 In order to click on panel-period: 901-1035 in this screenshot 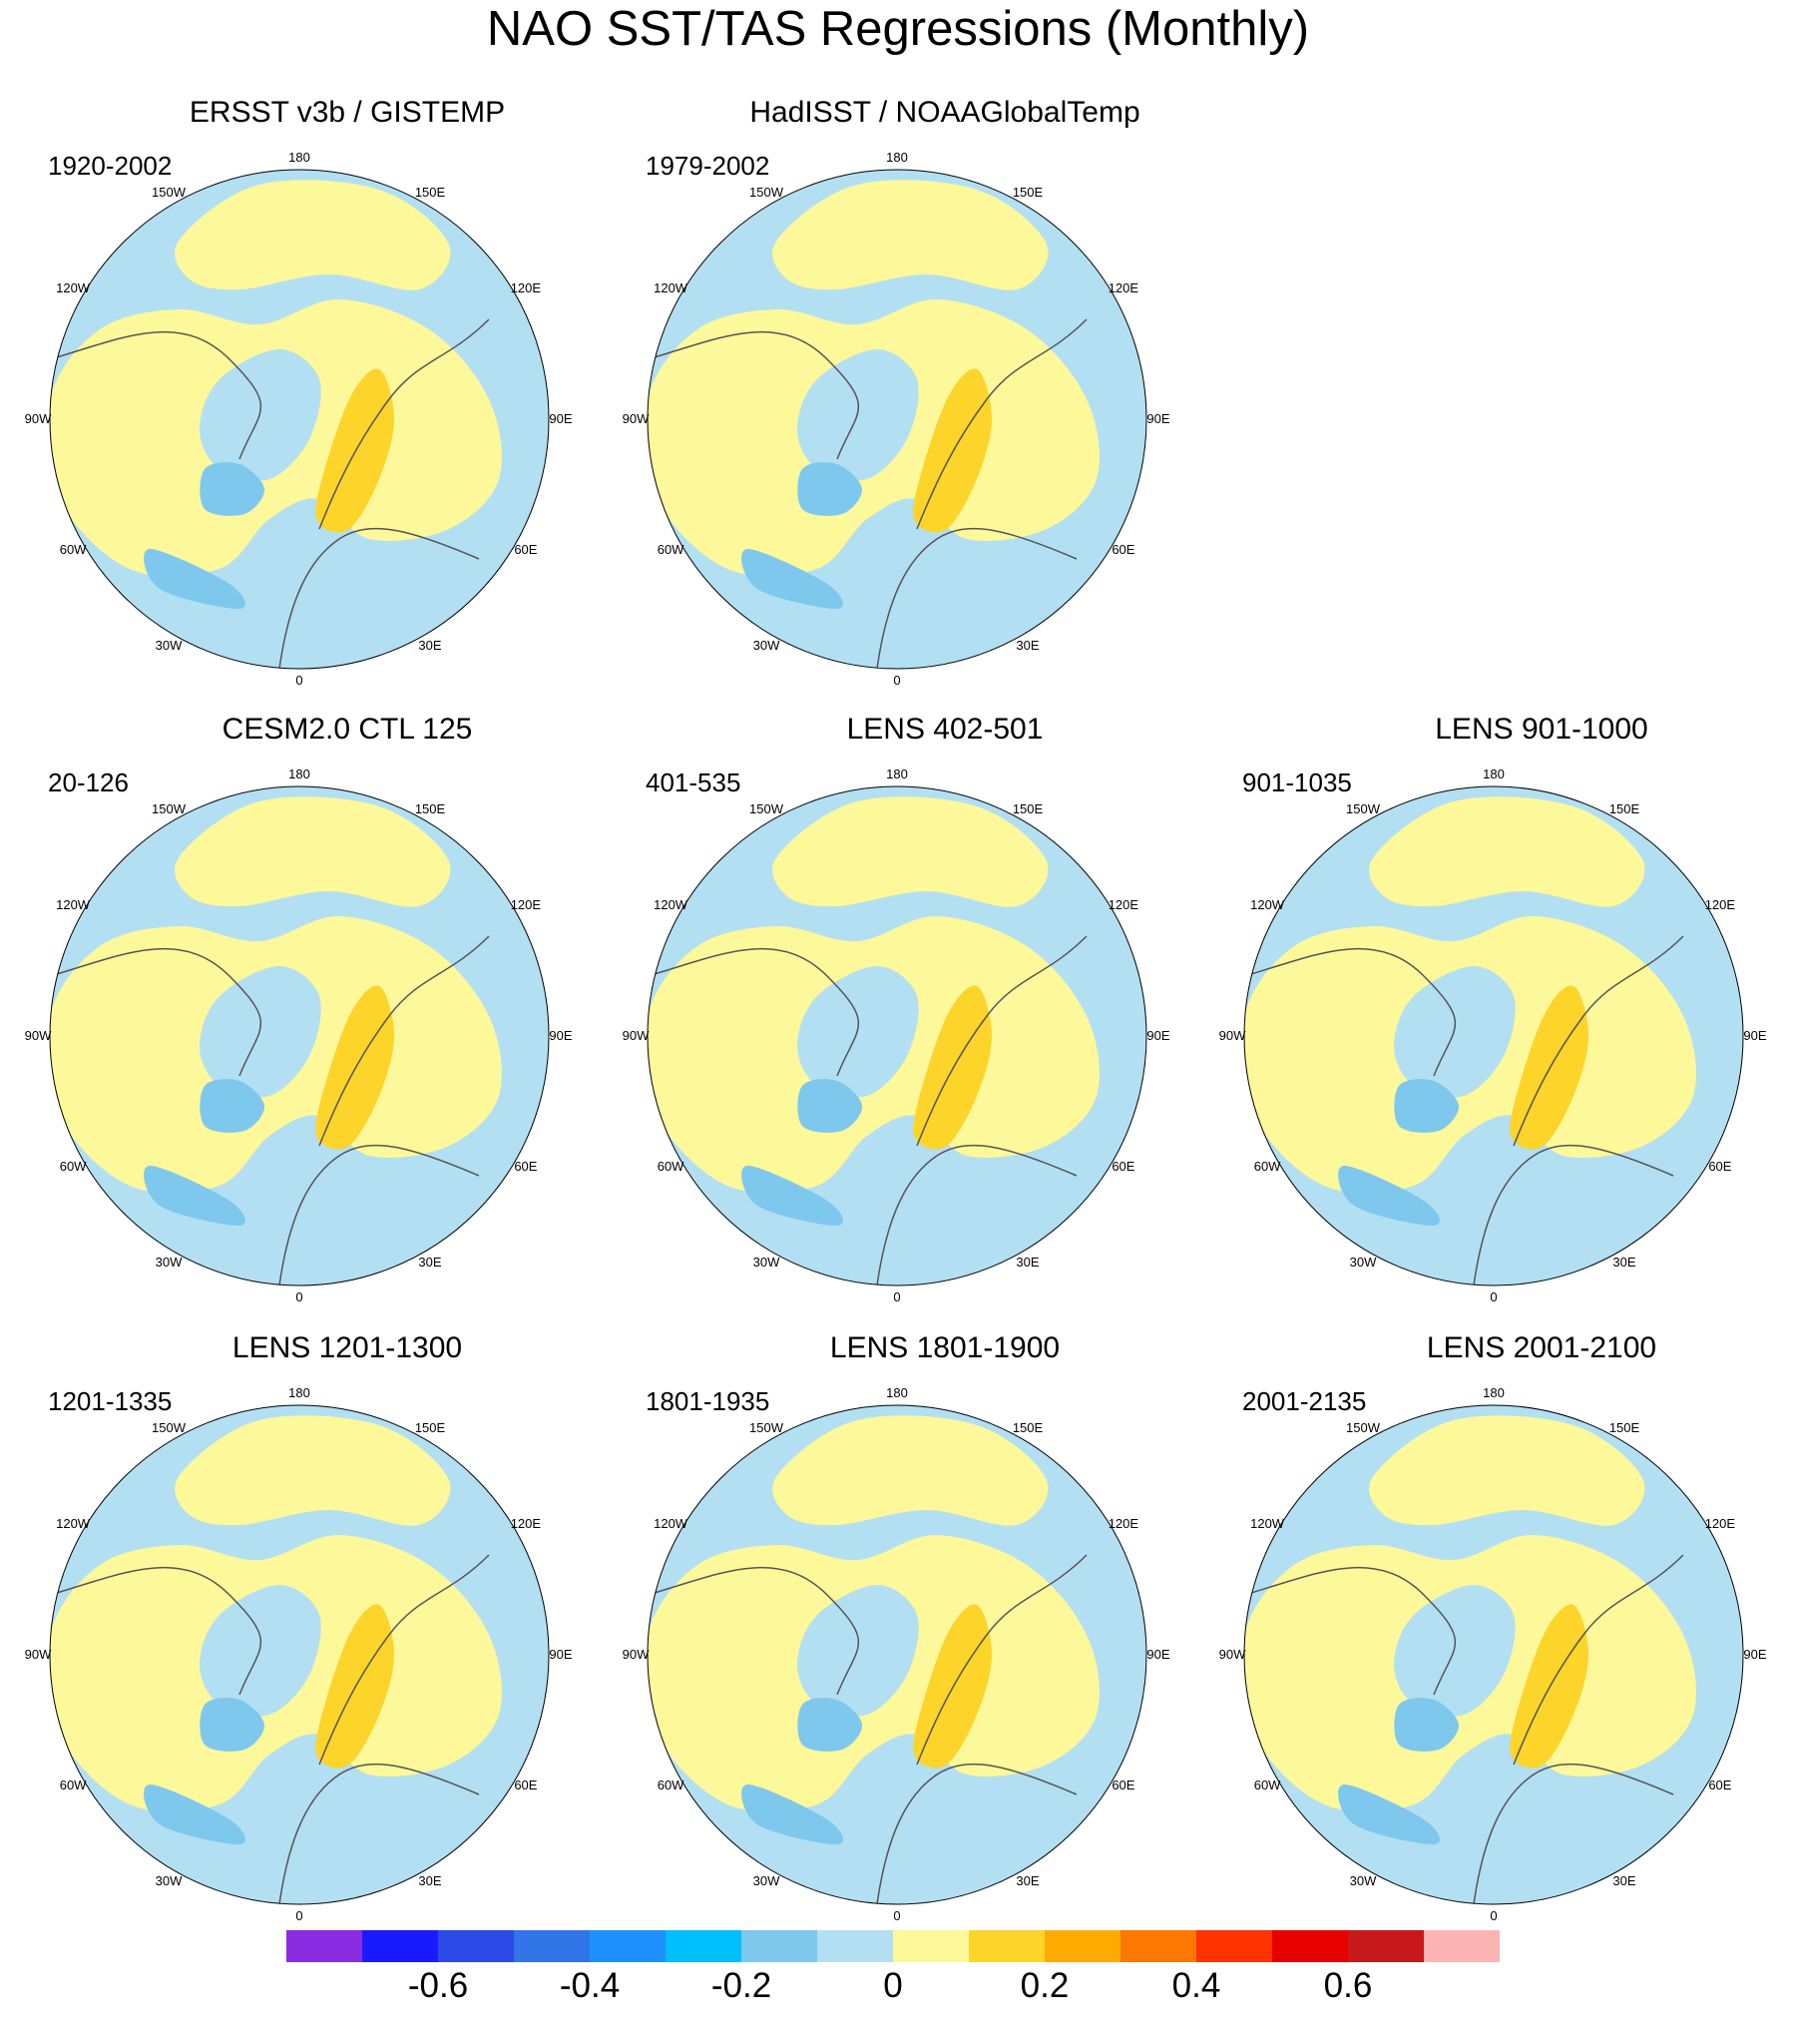, I will do `click(1297, 782)`.